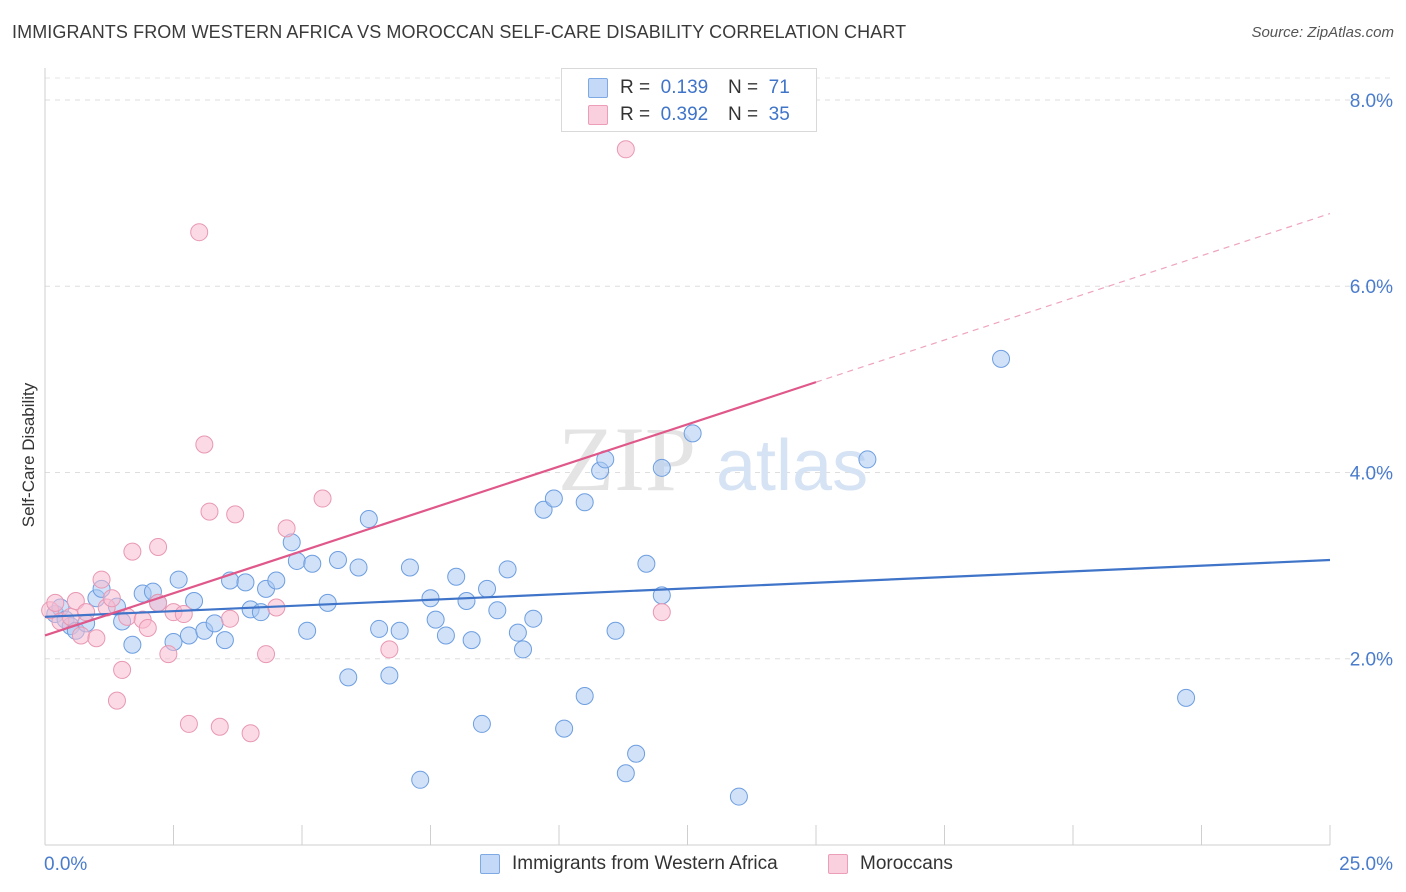 The height and width of the screenshot is (892, 1406). What do you see at coordinates (906, 863) in the screenshot?
I see `legend-label: Moroccans` at bounding box center [906, 863].